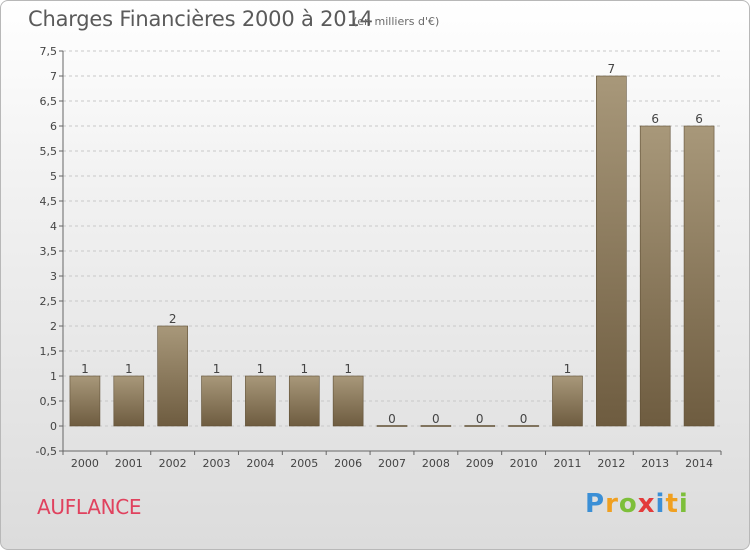 Image resolution: width=750 pixels, height=550 pixels. Describe the element at coordinates (46, 451) in the screenshot. I see `y-tick-label: -0,5` at that location.